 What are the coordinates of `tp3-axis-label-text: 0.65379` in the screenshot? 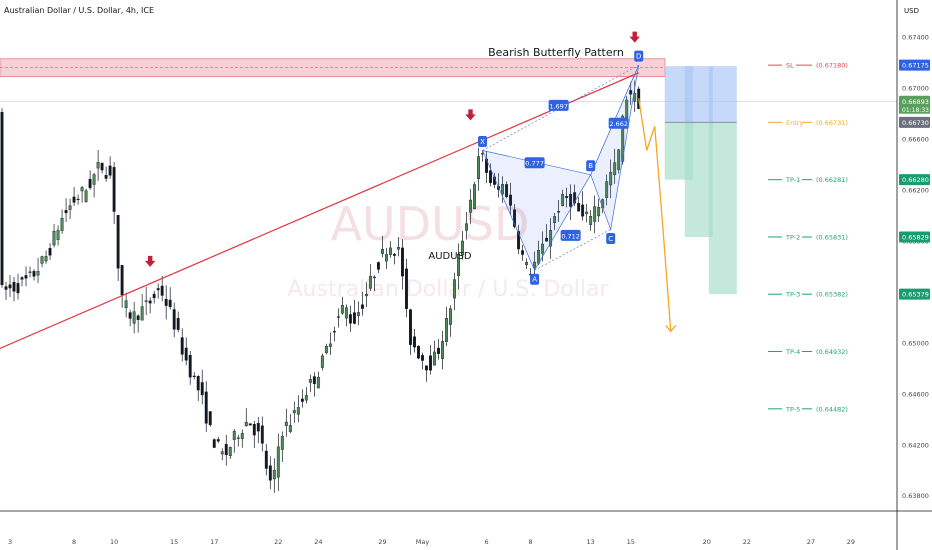 It's located at (915, 295).